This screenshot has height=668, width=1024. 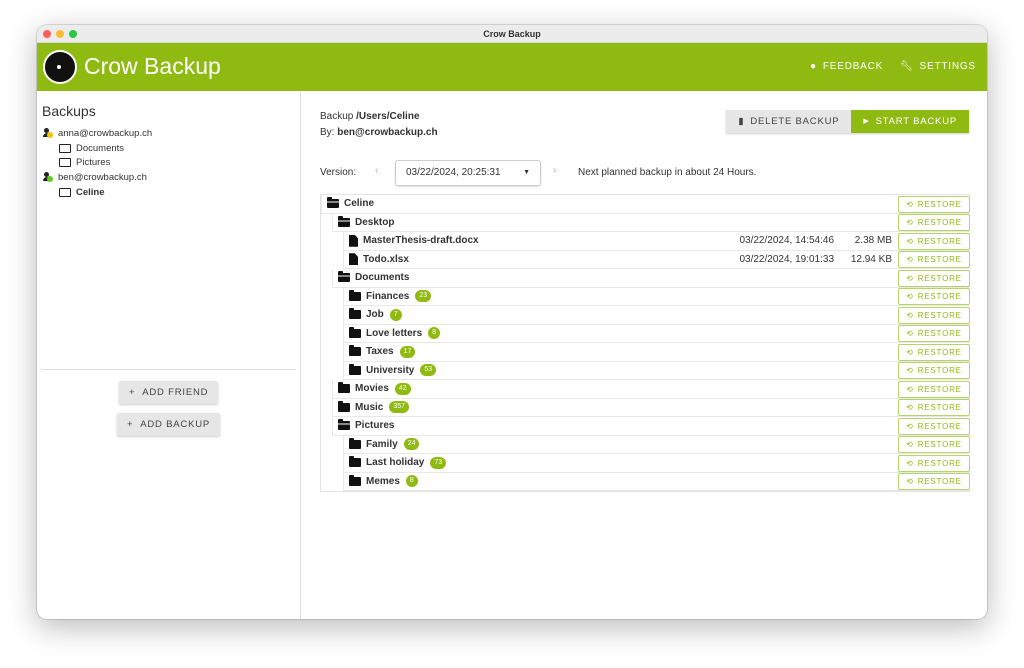 What do you see at coordinates (97, 192) in the screenshot?
I see `backup-folder: Celine` at bounding box center [97, 192].